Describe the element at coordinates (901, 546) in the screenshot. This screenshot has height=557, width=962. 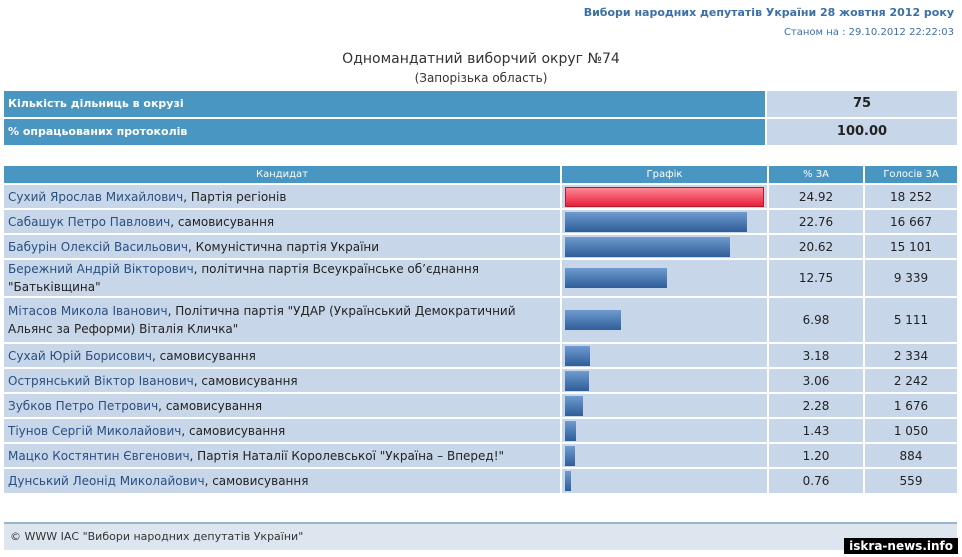
I see `watermark: iskra-news.info` at that location.